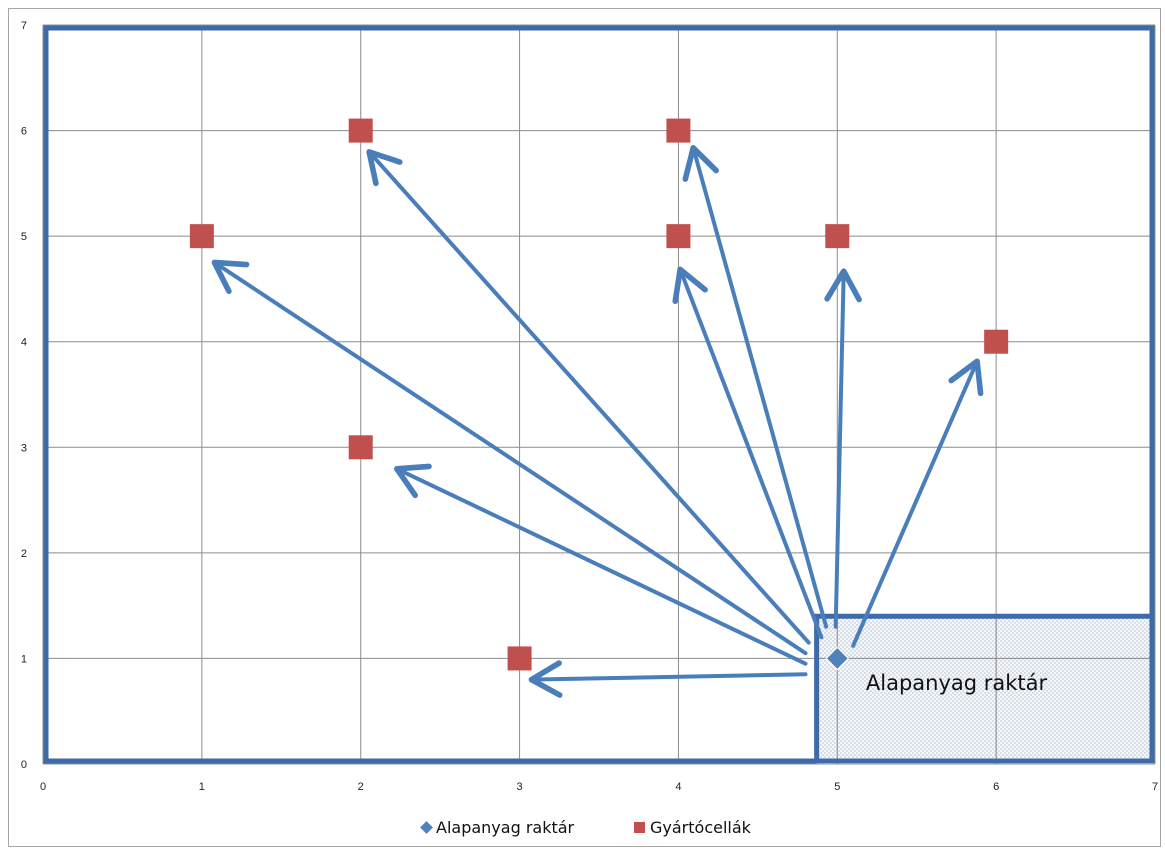 The height and width of the screenshot is (854, 1165). Describe the element at coordinates (24, 132) in the screenshot. I see `y-tick-label-6: 6` at that location.